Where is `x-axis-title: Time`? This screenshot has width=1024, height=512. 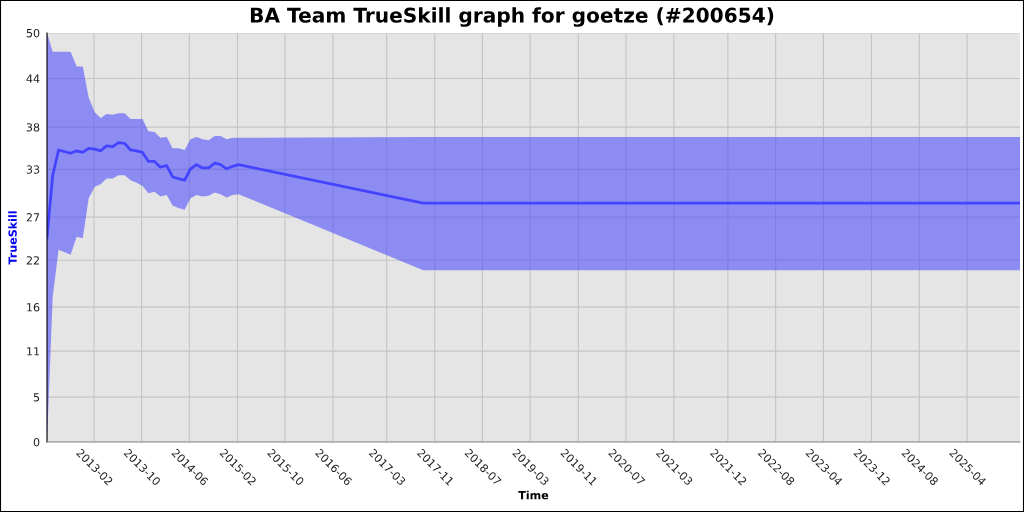 x-axis-title: Time is located at coordinates (533, 495).